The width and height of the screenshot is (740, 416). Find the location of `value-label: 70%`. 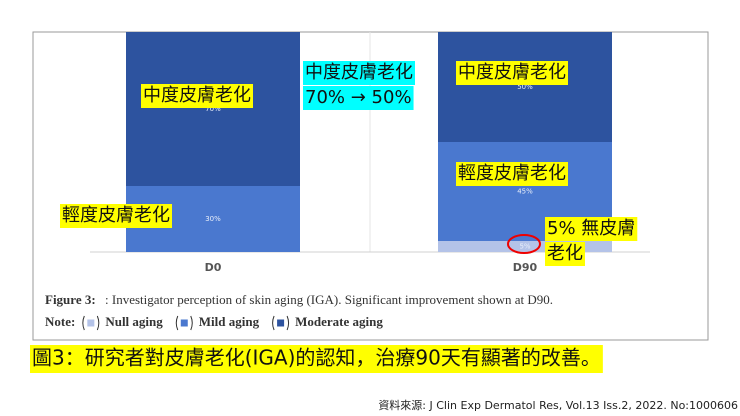

value-label: 70% is located at coordinates (213, 109).